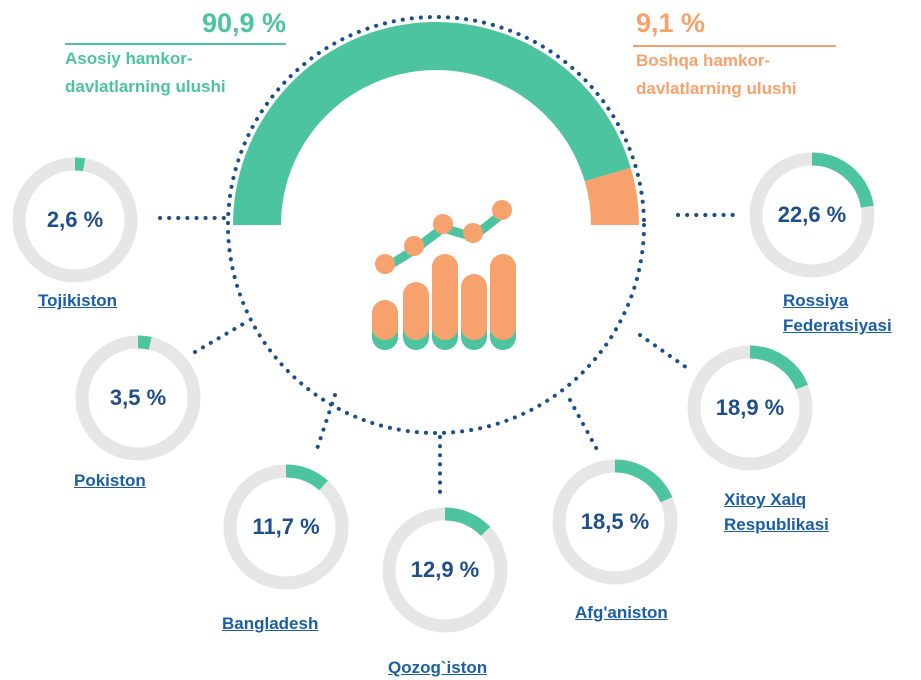 The width and height of the screenshot is (921, 680). I want to click on country-name: Rossiya Federatsiyasi, so click(837, 313).